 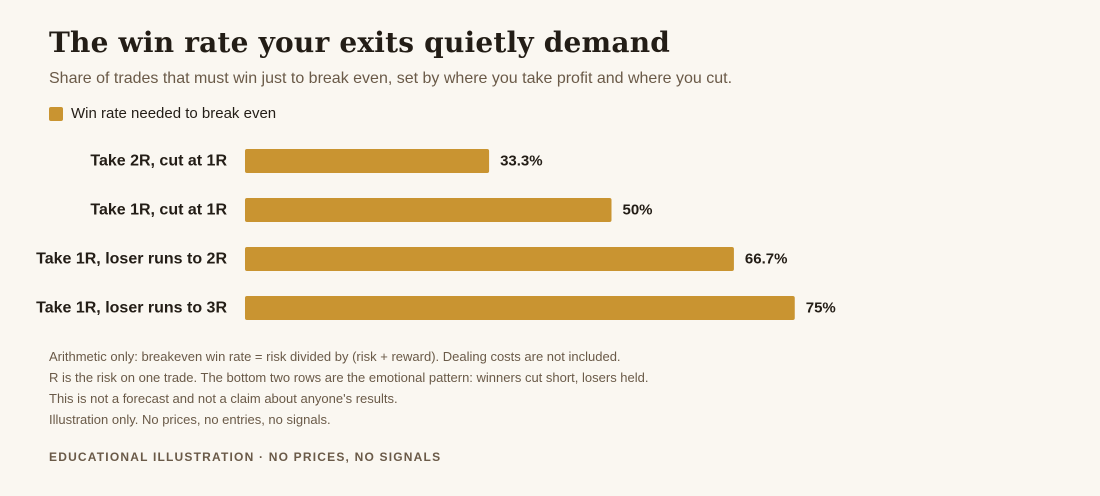 What do you see at coordinates (56, 113) in the screenshot?
I see `legend-swatch` at bounding box center [56, 113].